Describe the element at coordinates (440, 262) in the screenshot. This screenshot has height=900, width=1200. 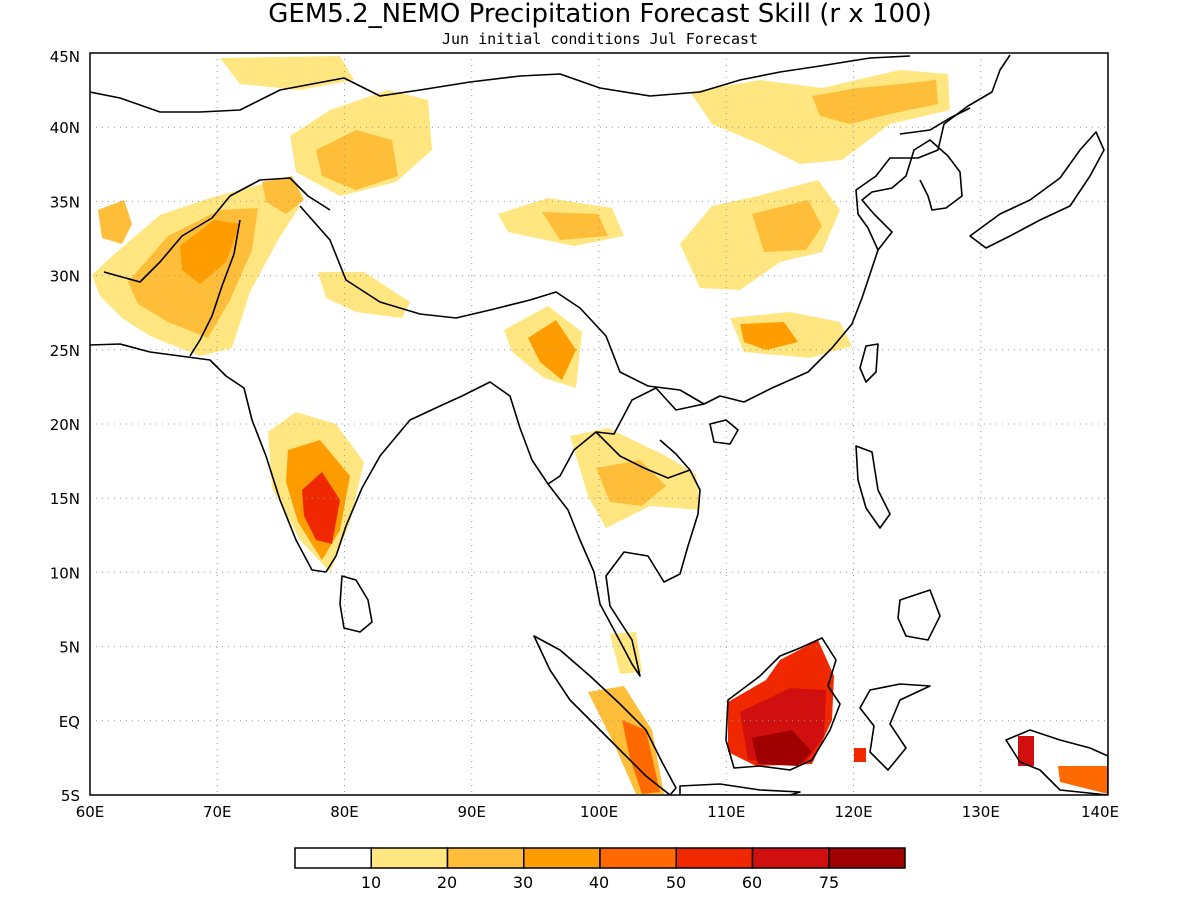
I see `border-himalaya` at that location.